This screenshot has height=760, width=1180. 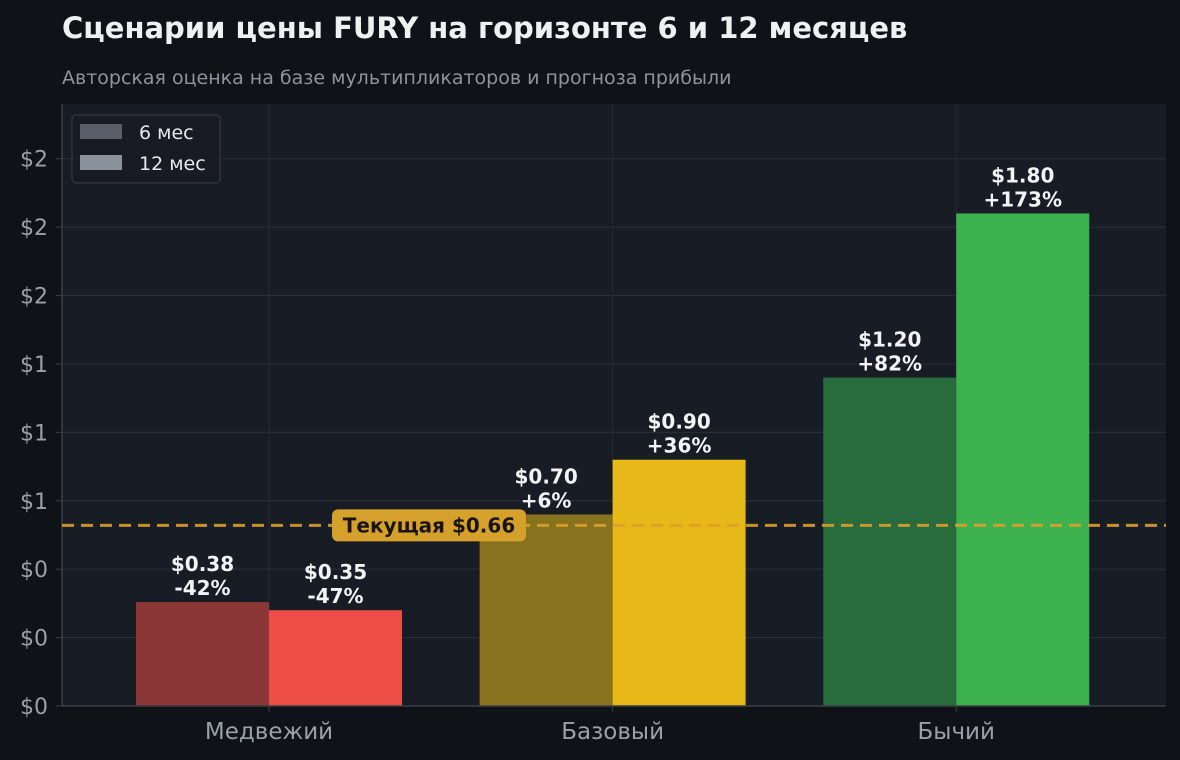 I want to click on bar-change-label: -42%, so click(x=202, y=588).